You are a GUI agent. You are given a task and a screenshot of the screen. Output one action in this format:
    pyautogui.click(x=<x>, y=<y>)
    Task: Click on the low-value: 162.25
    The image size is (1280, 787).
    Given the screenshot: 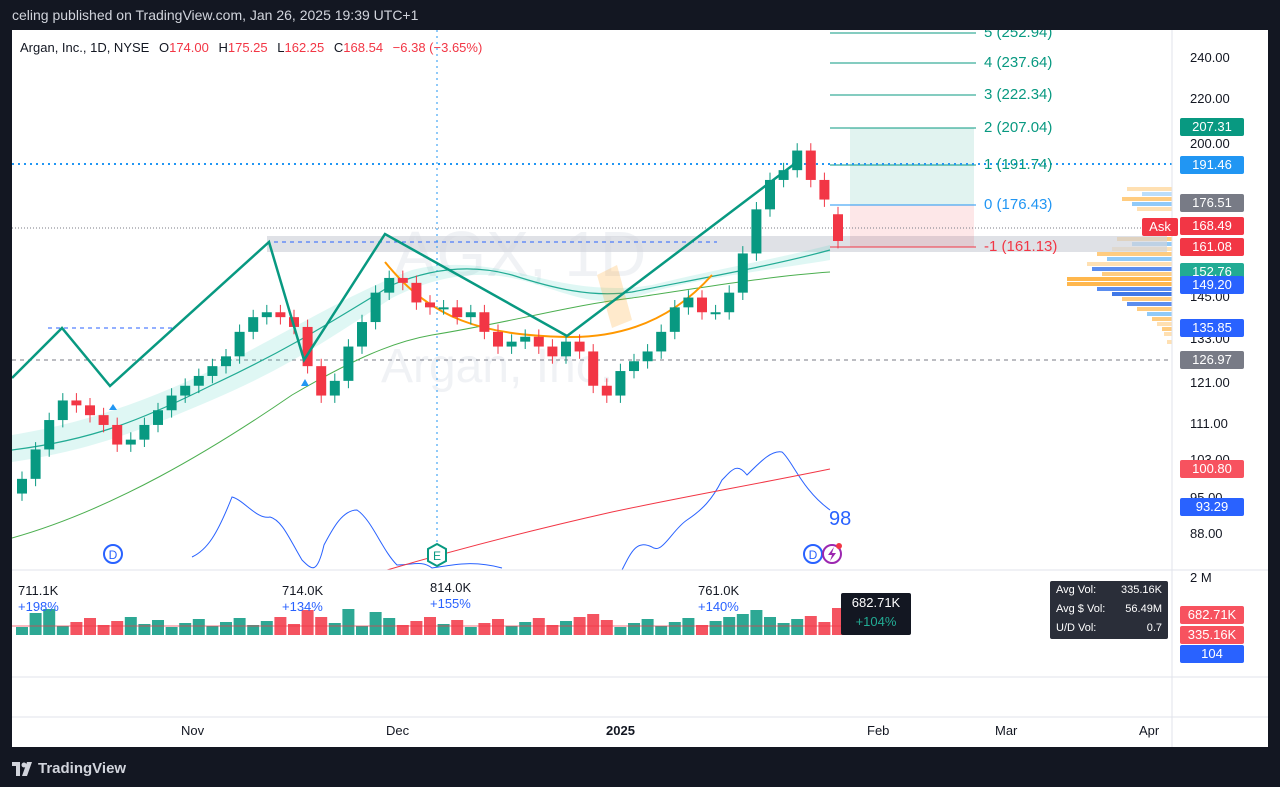 What is the action you would take?
    pyautogui.click(x=304, y=47)
    